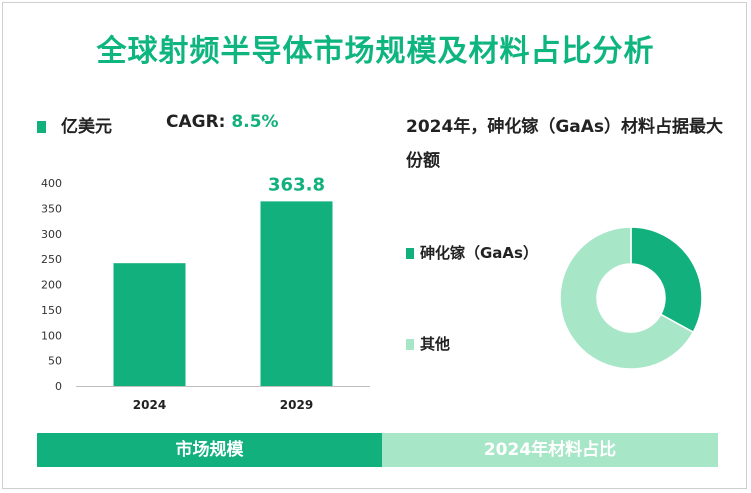 Image resolution: width=751 pixels, height=493 pixels. Describe the element at coordinates (86, 127) in the screenshot. I see `unit-label: 亿美元` at that location.